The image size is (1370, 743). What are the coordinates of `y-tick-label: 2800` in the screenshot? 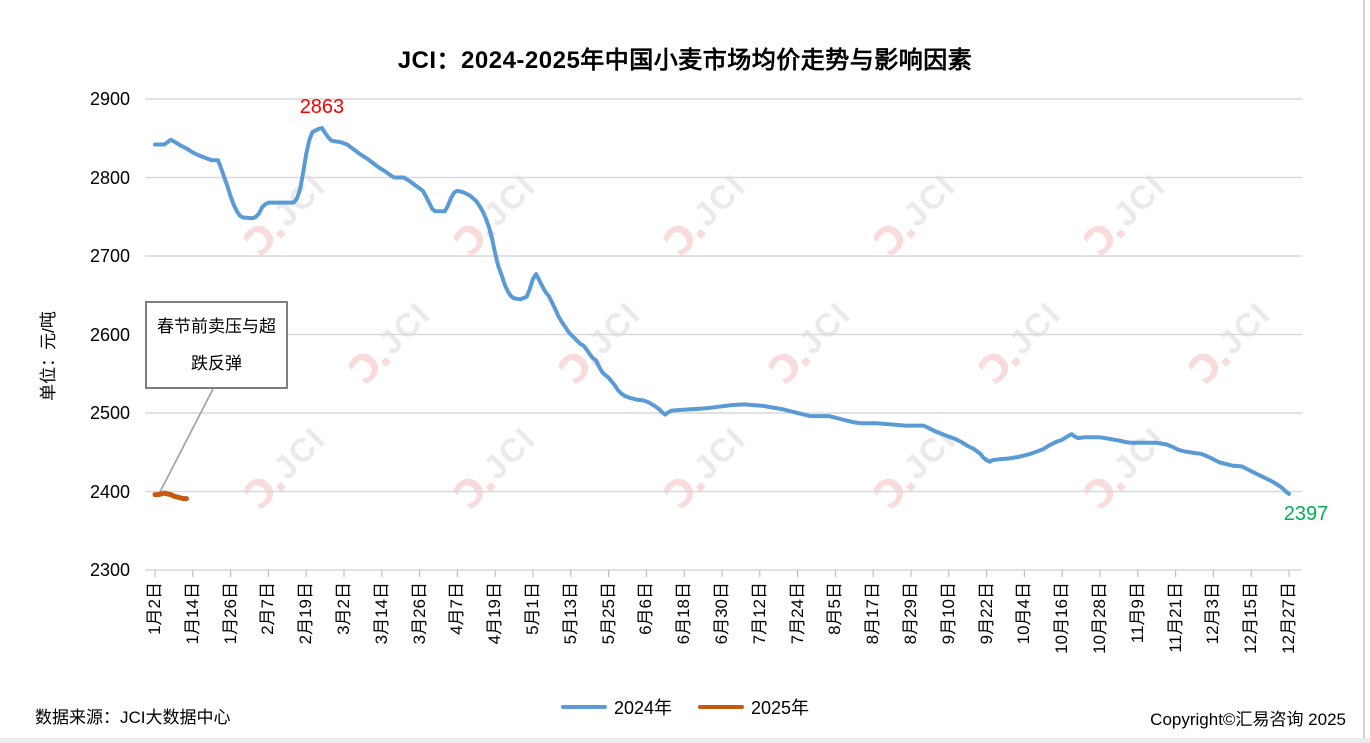 It's located at (109, 177).